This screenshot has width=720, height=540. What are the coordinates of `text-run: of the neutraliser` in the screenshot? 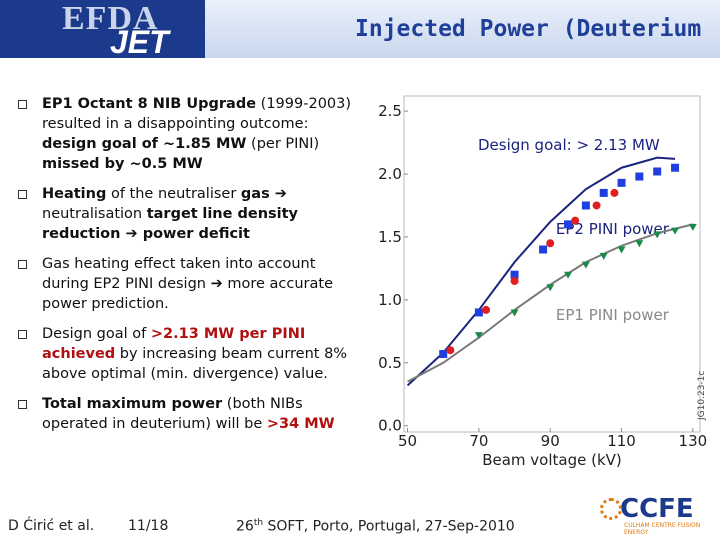 It's located at (173, 194).